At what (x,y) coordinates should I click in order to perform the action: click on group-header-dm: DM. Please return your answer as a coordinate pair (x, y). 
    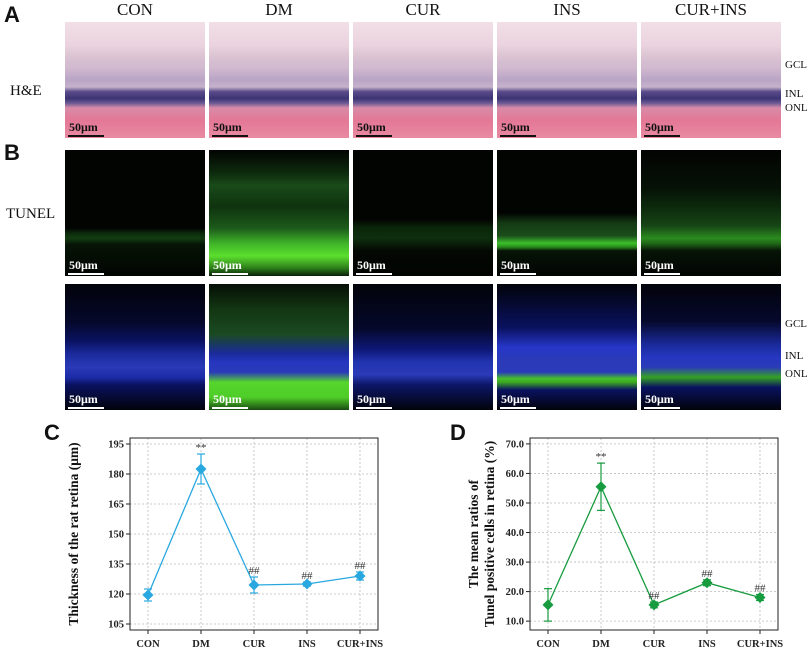
    Looking at the image, I should click on (279, 9).